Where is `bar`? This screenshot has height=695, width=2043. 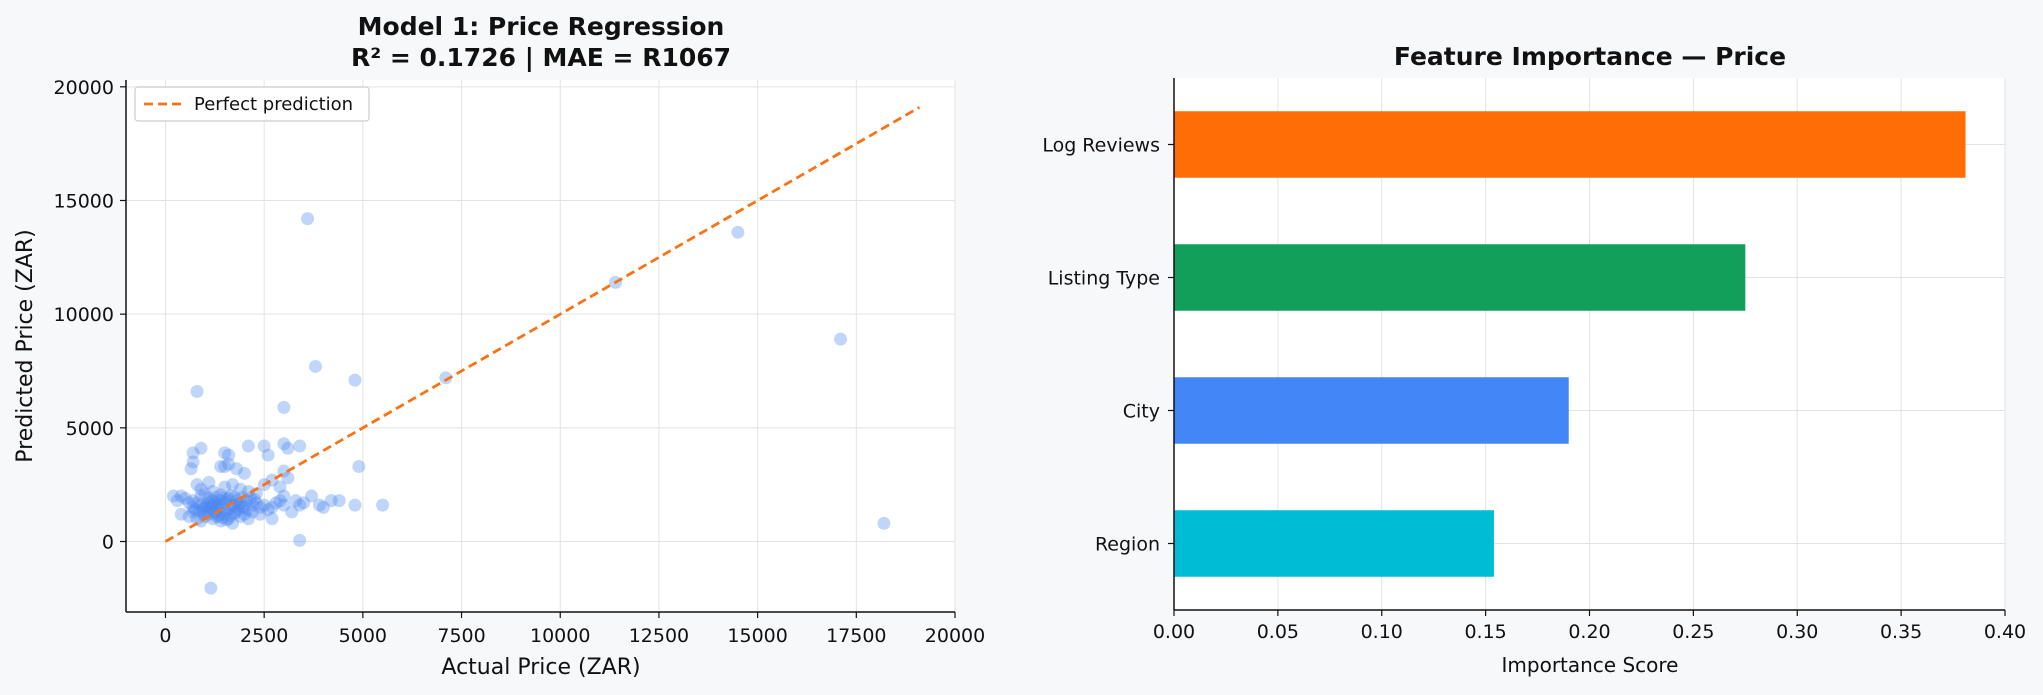
bar is located at coordinates (1460, 277).